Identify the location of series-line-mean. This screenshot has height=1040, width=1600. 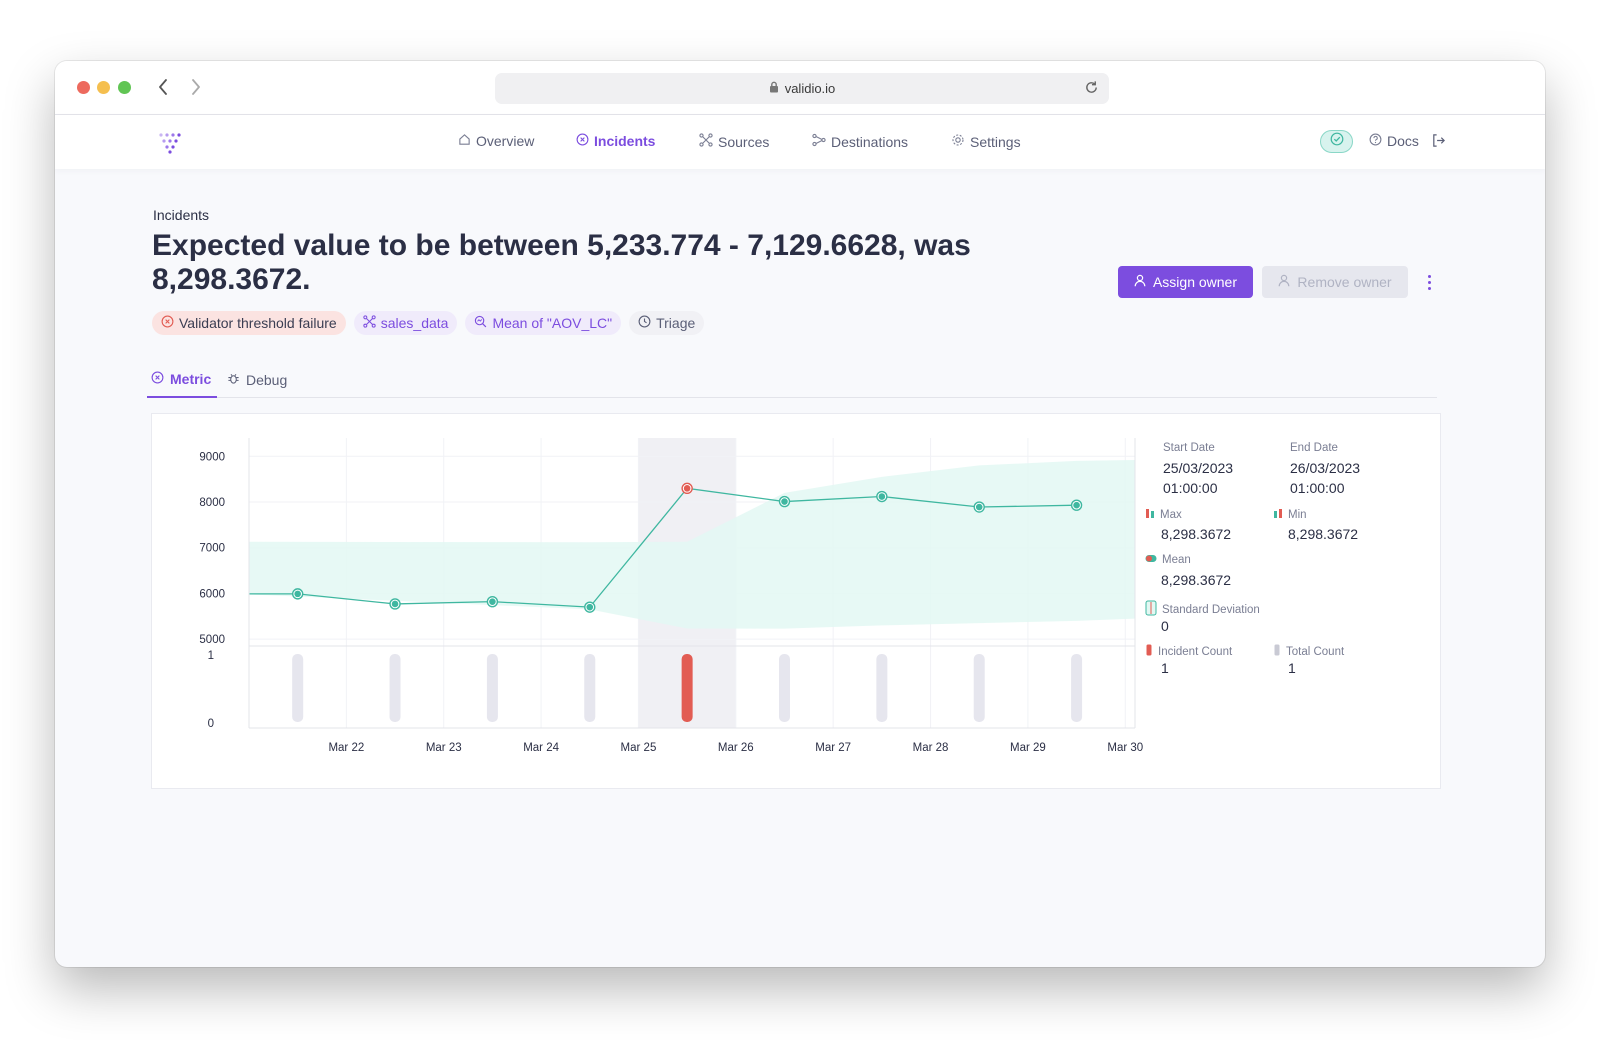
(663, 547).